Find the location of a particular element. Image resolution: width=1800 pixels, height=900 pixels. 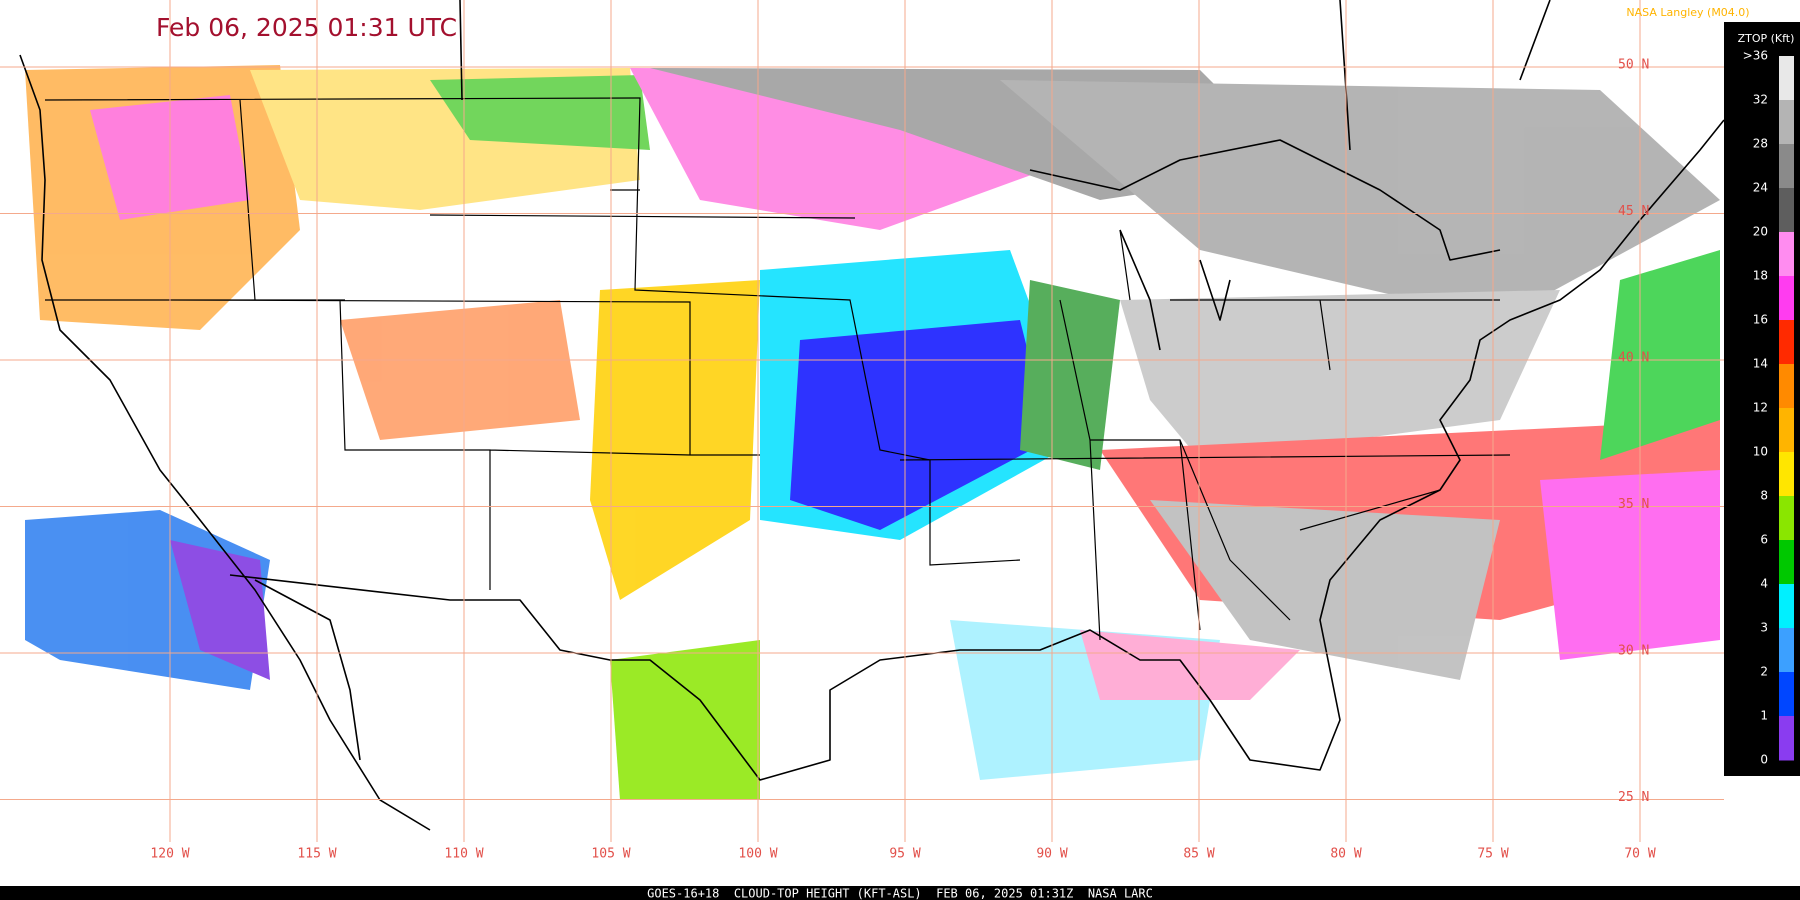

longitude-label: 85 W is located at coordinates (1198, 854).